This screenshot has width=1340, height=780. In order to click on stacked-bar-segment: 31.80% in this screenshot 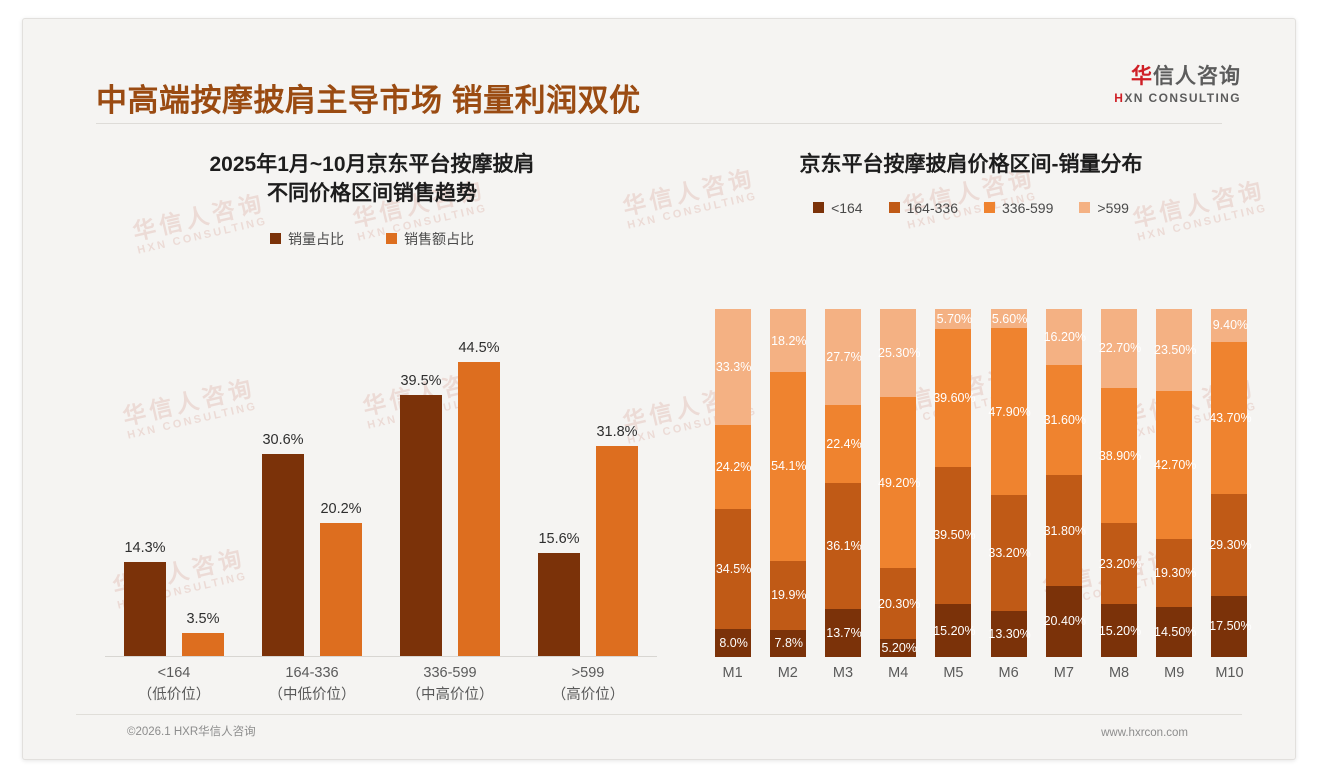, I will do `click(1065, 530)`.